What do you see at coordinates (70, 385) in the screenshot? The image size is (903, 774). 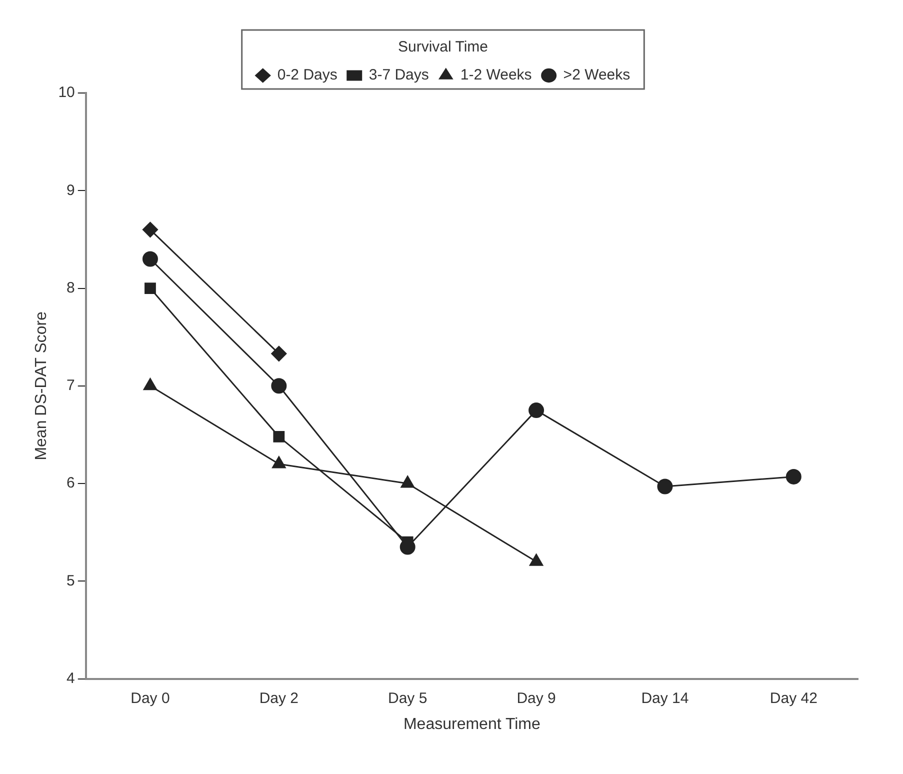 I see `y-tick-label: 7` at bounding box center [70, 385].